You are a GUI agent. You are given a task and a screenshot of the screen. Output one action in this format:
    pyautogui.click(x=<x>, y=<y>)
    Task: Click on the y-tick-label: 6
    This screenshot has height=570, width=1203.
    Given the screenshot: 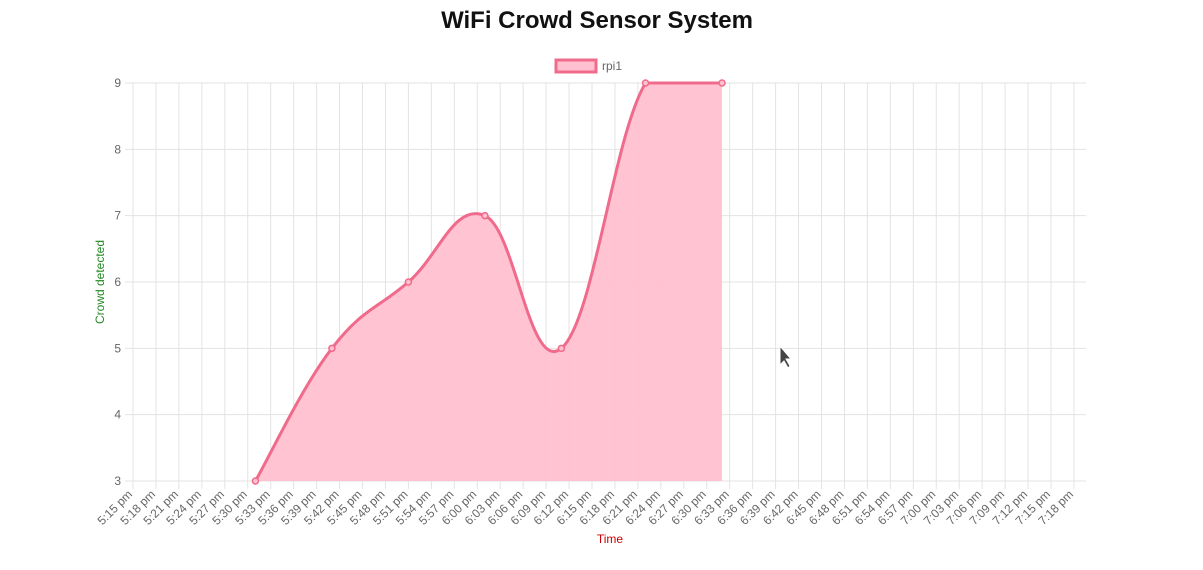 What is the action you would take?
    pyautogui.click(x=117, y=282)
    